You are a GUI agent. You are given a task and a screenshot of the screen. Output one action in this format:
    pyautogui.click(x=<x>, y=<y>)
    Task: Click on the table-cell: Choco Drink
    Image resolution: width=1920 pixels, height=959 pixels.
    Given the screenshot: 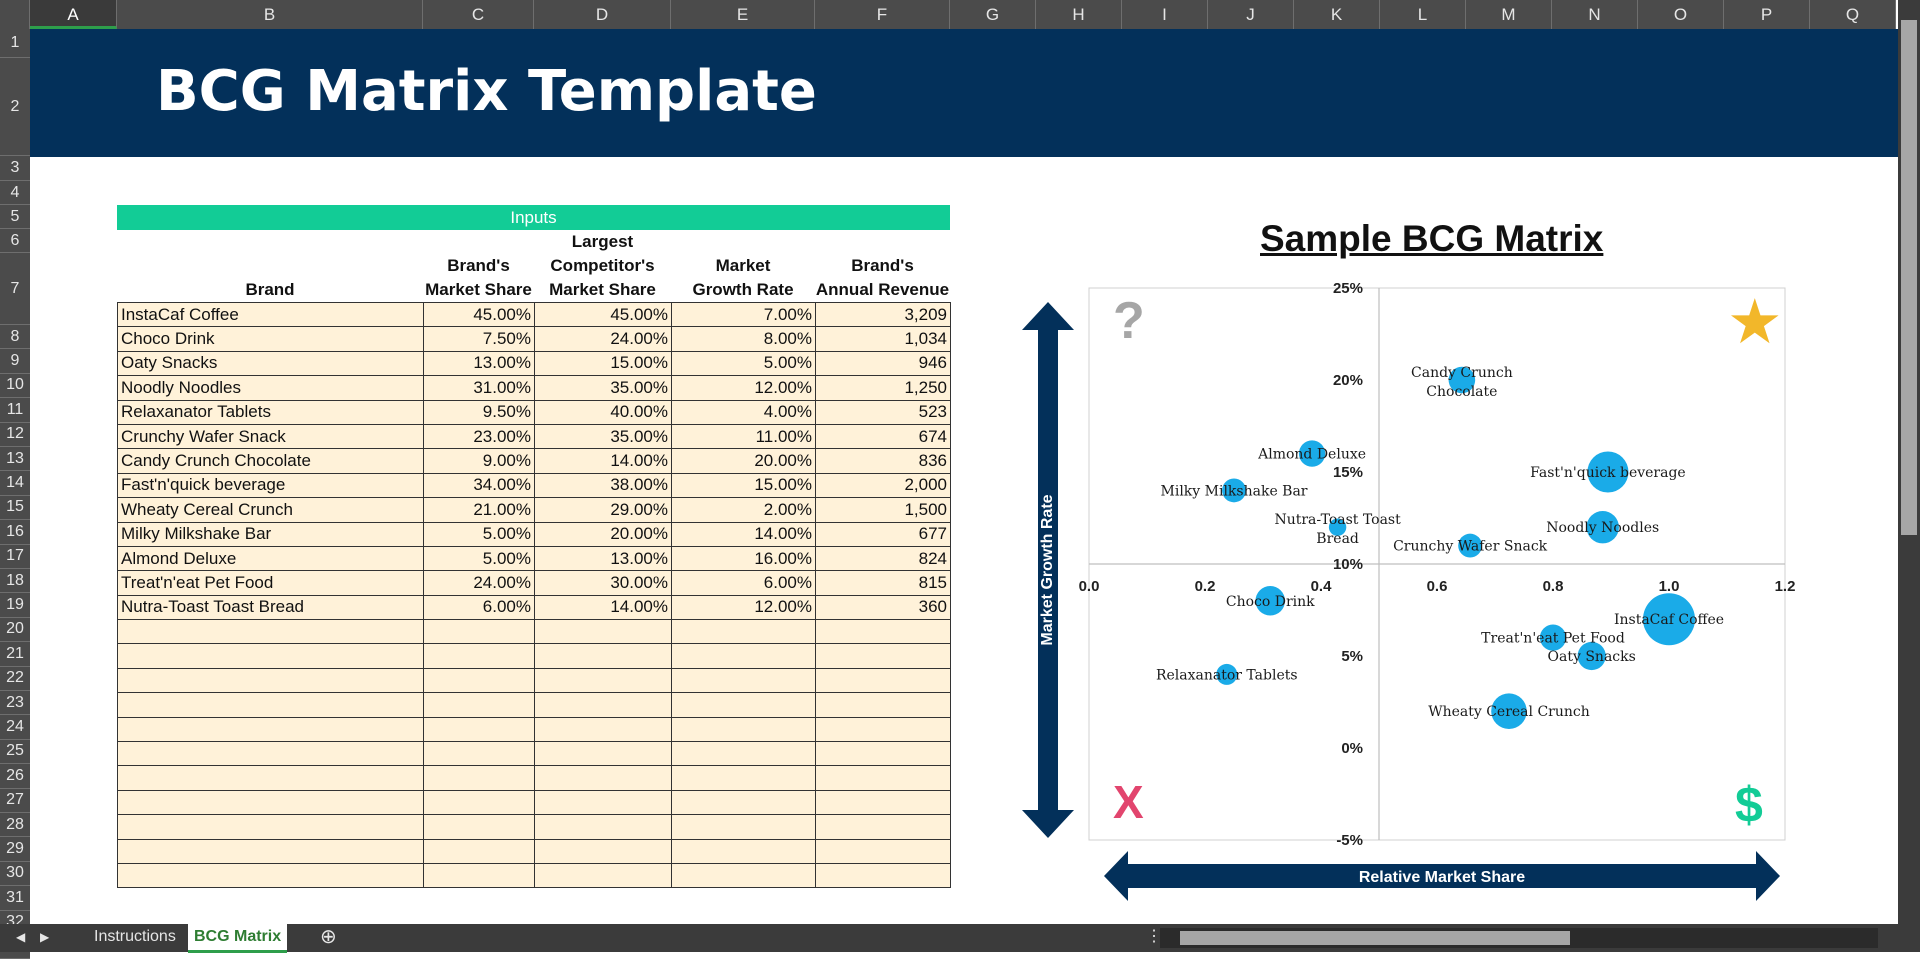 What is the action you would take?
    pyautogui.click(x=270, y=339)
    